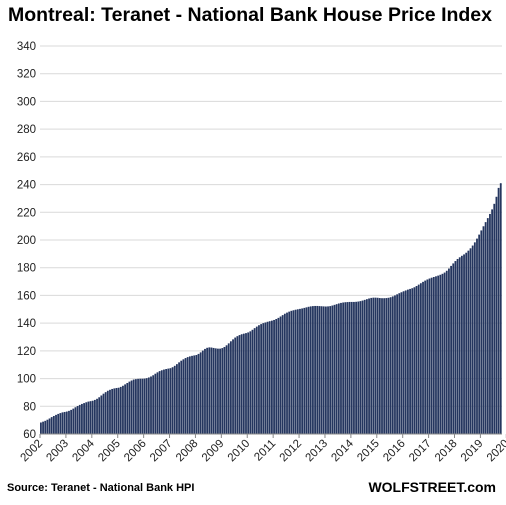  What do you see at coordinates (317, 451) in the screenshot?
I see `x-tick-label: 2013` at bounding box center [317, 451].